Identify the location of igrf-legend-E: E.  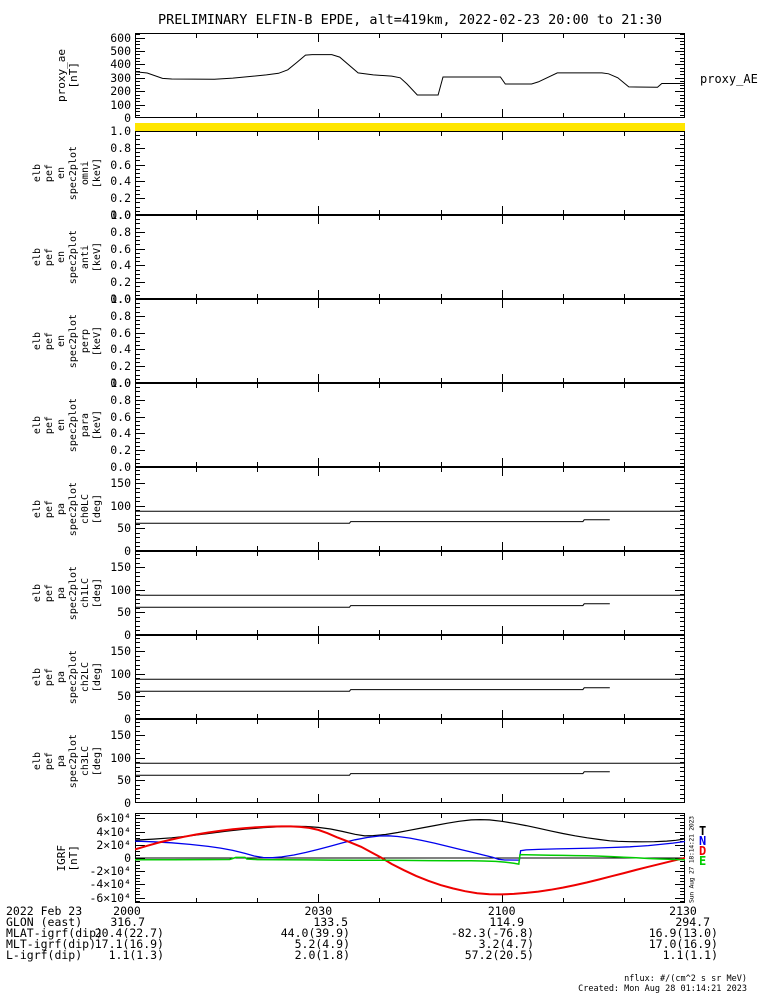
(703, 861).